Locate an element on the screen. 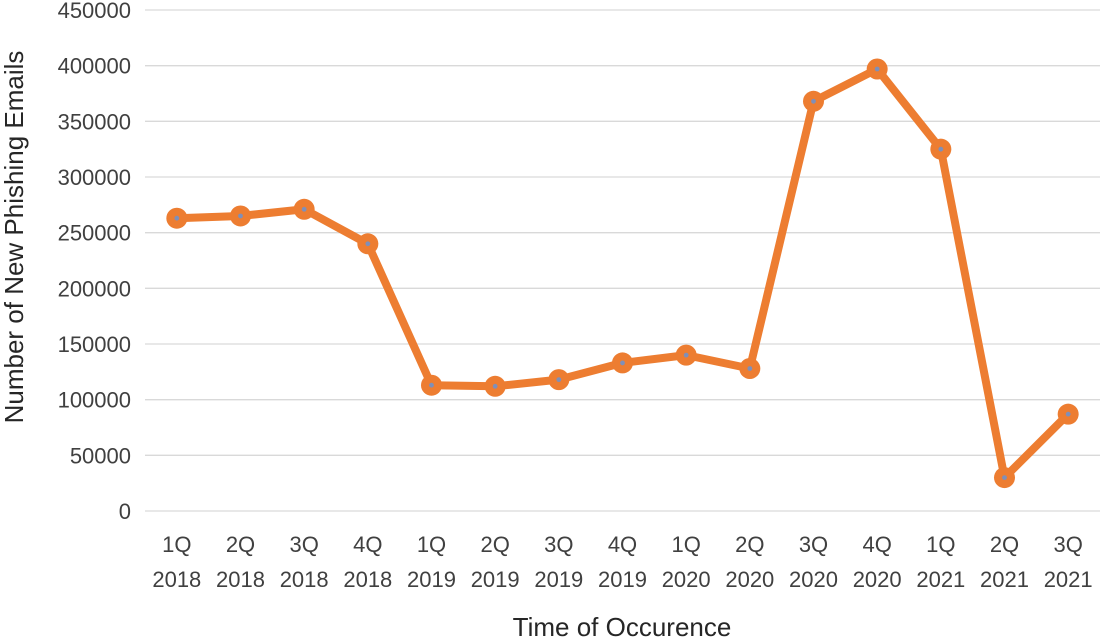 This screenshot has width=1100, height=639. y-tick-label: 400000 is located at coordinates (94, 66).